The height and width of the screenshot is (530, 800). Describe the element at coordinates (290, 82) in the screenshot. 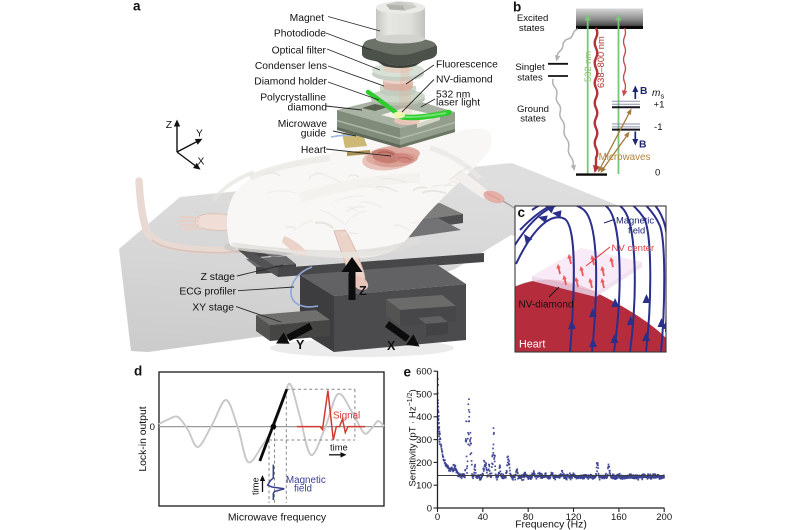

I see `svg-text: Diamond holder` at that location.